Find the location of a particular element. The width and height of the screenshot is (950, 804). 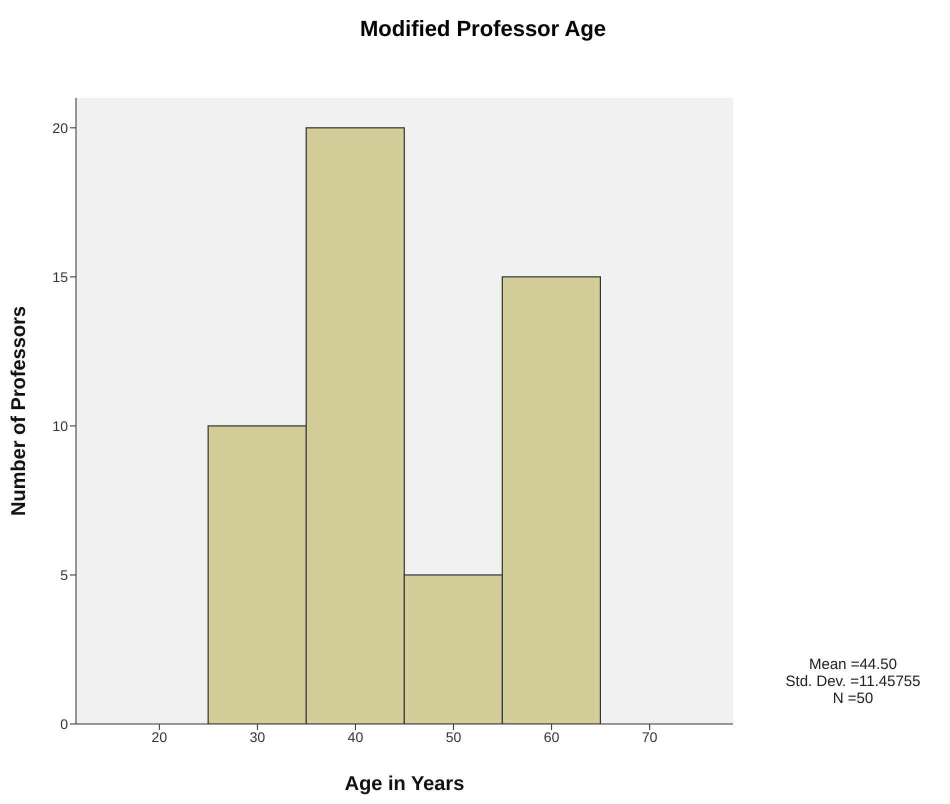

x-tick-label: 40 is located at coordinates (356, 736).